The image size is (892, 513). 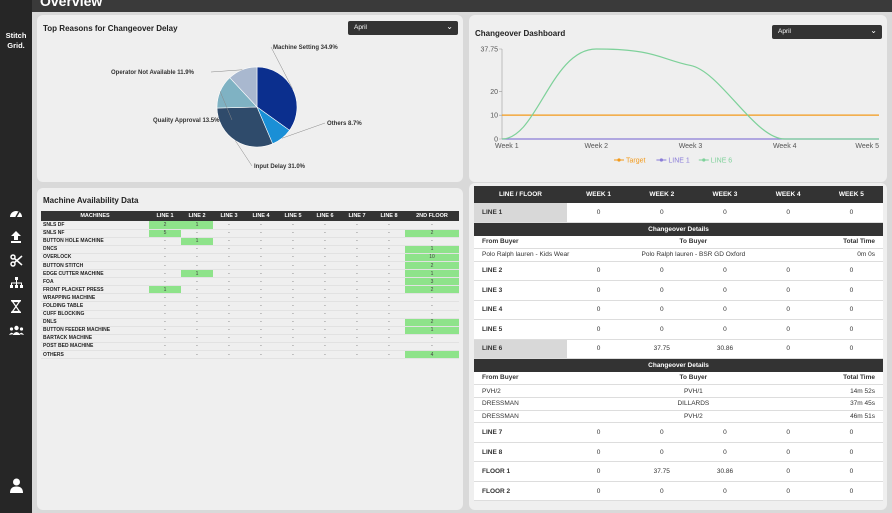 I want to click on machine-name: DNLS, so click(x=95, y=322).